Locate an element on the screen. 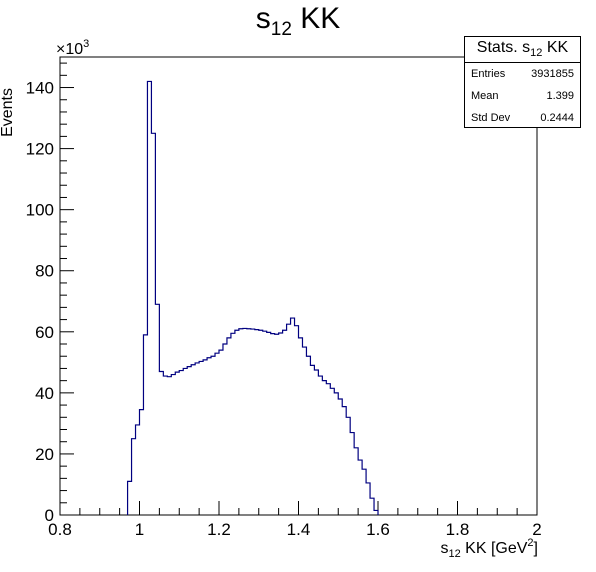 The width and height of the screenshot is (596, 572). y-tick-label: 20 is located at coordinates (44, 454).